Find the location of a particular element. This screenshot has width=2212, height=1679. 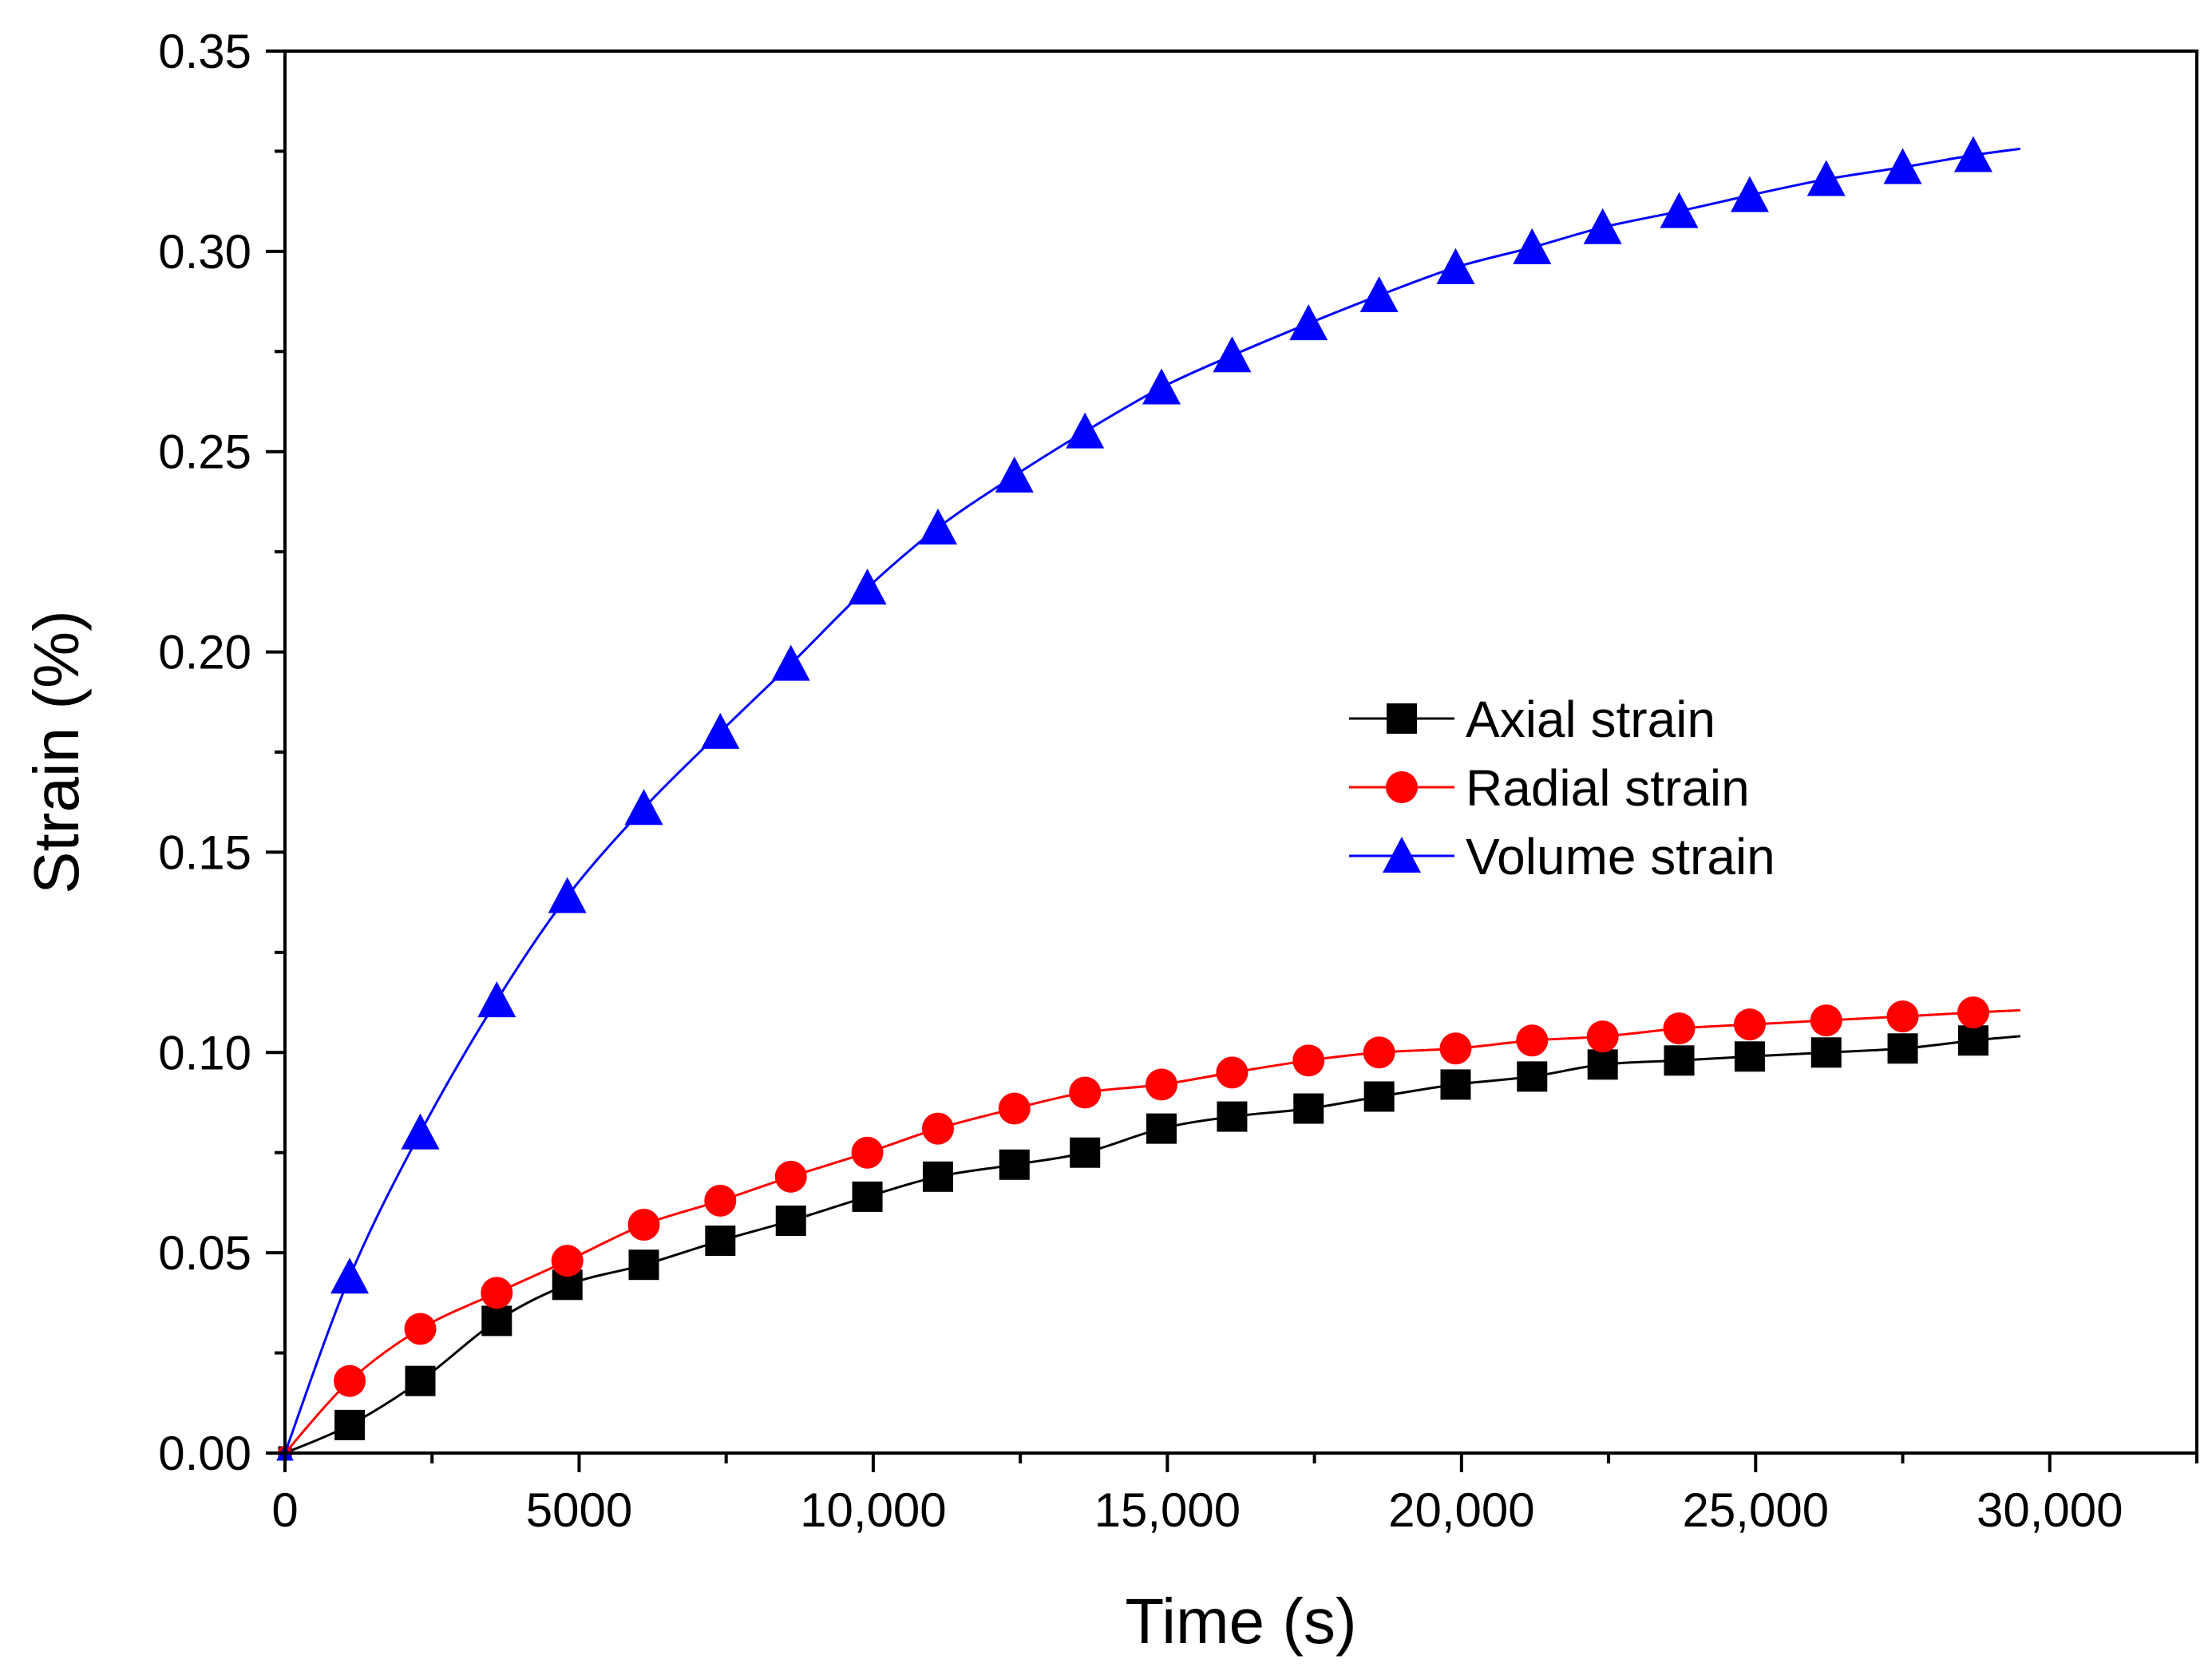

legend-item-volume-strain: Volume strain is located at coordinates (1562, 856).